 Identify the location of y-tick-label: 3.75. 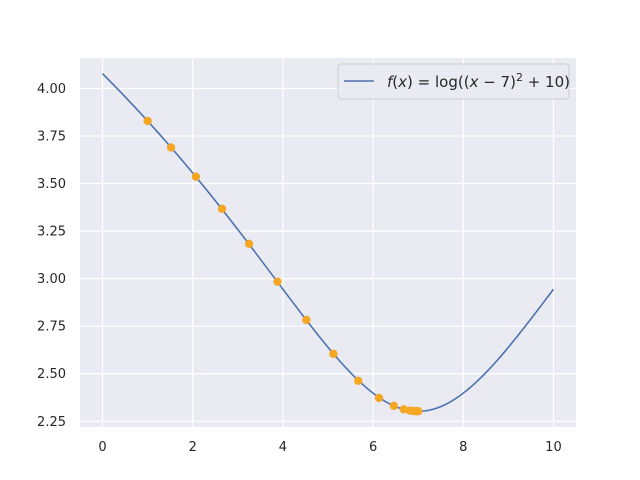
(51, 136).